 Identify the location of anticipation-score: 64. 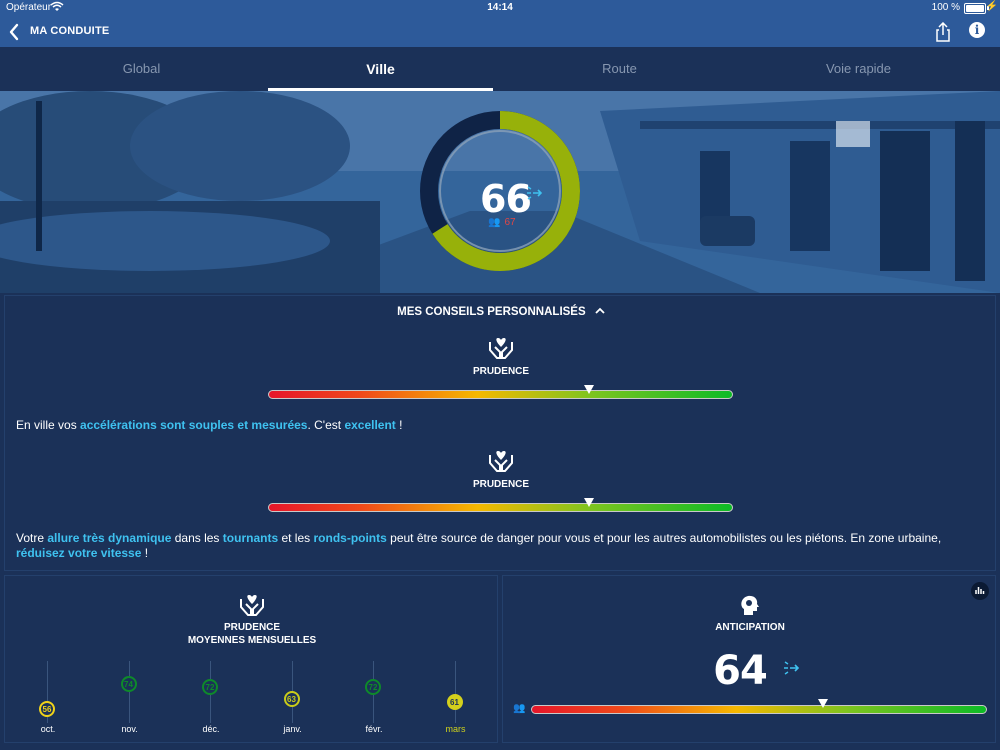
(750, 671).